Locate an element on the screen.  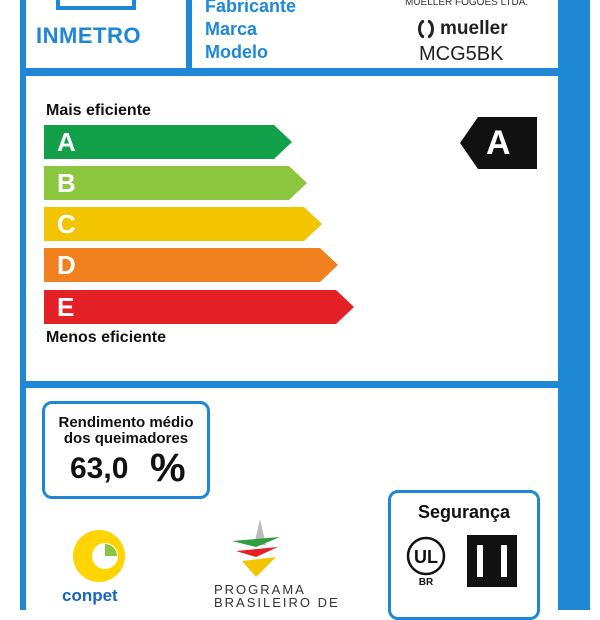
class-a-letter: A is located at coordinates (66, 142).